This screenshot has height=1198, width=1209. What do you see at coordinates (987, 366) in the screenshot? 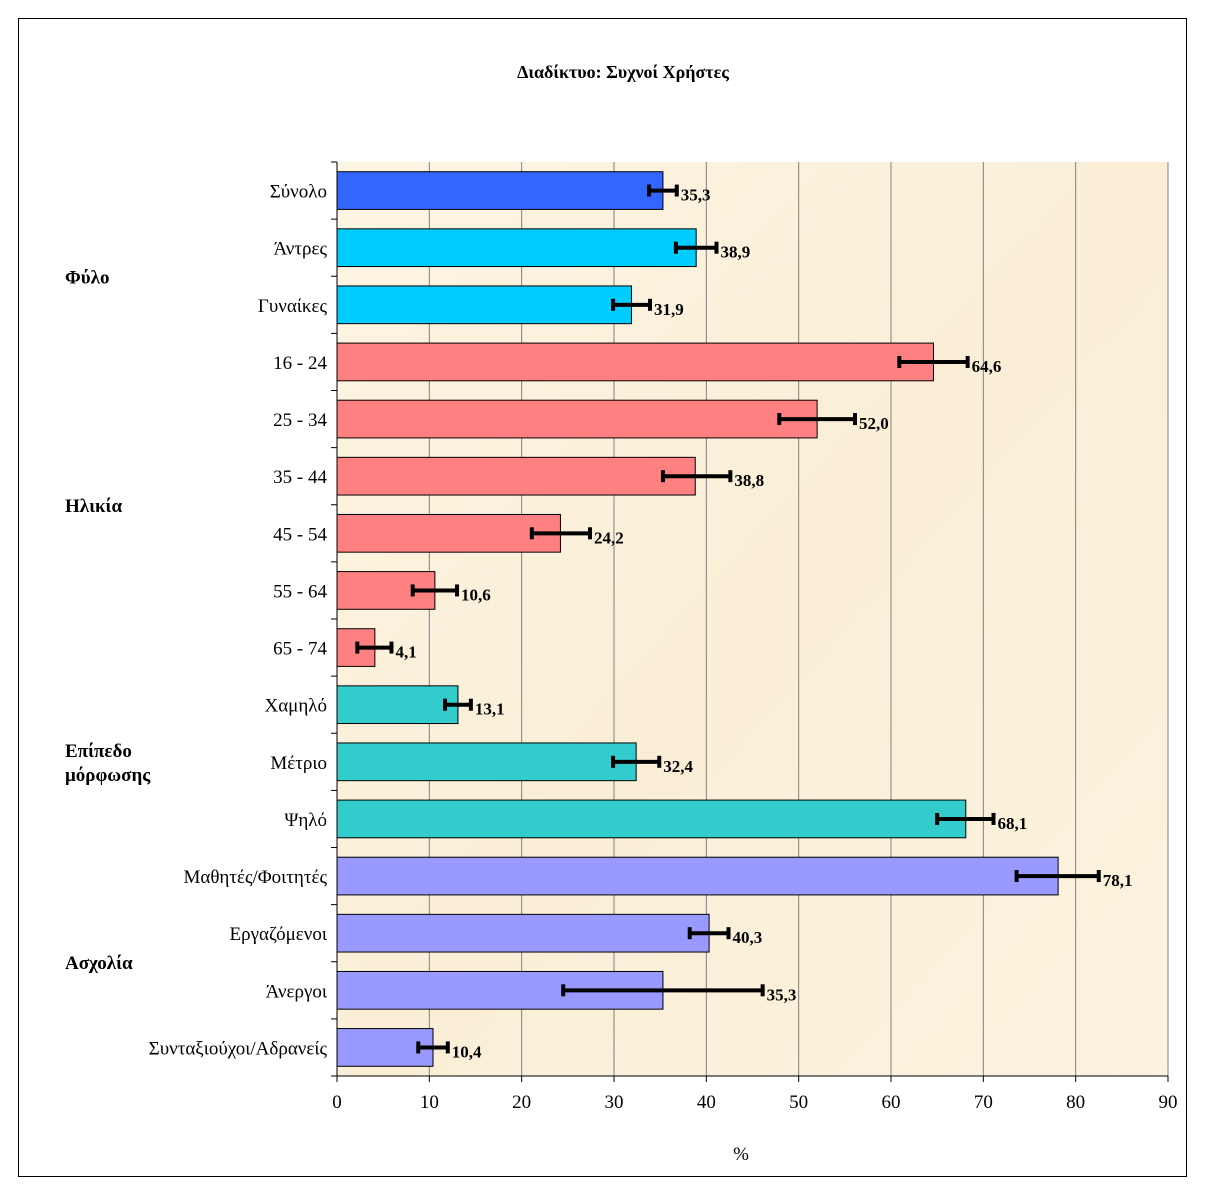
I see `data-label: 64,6` at bounding box center [987, 366].